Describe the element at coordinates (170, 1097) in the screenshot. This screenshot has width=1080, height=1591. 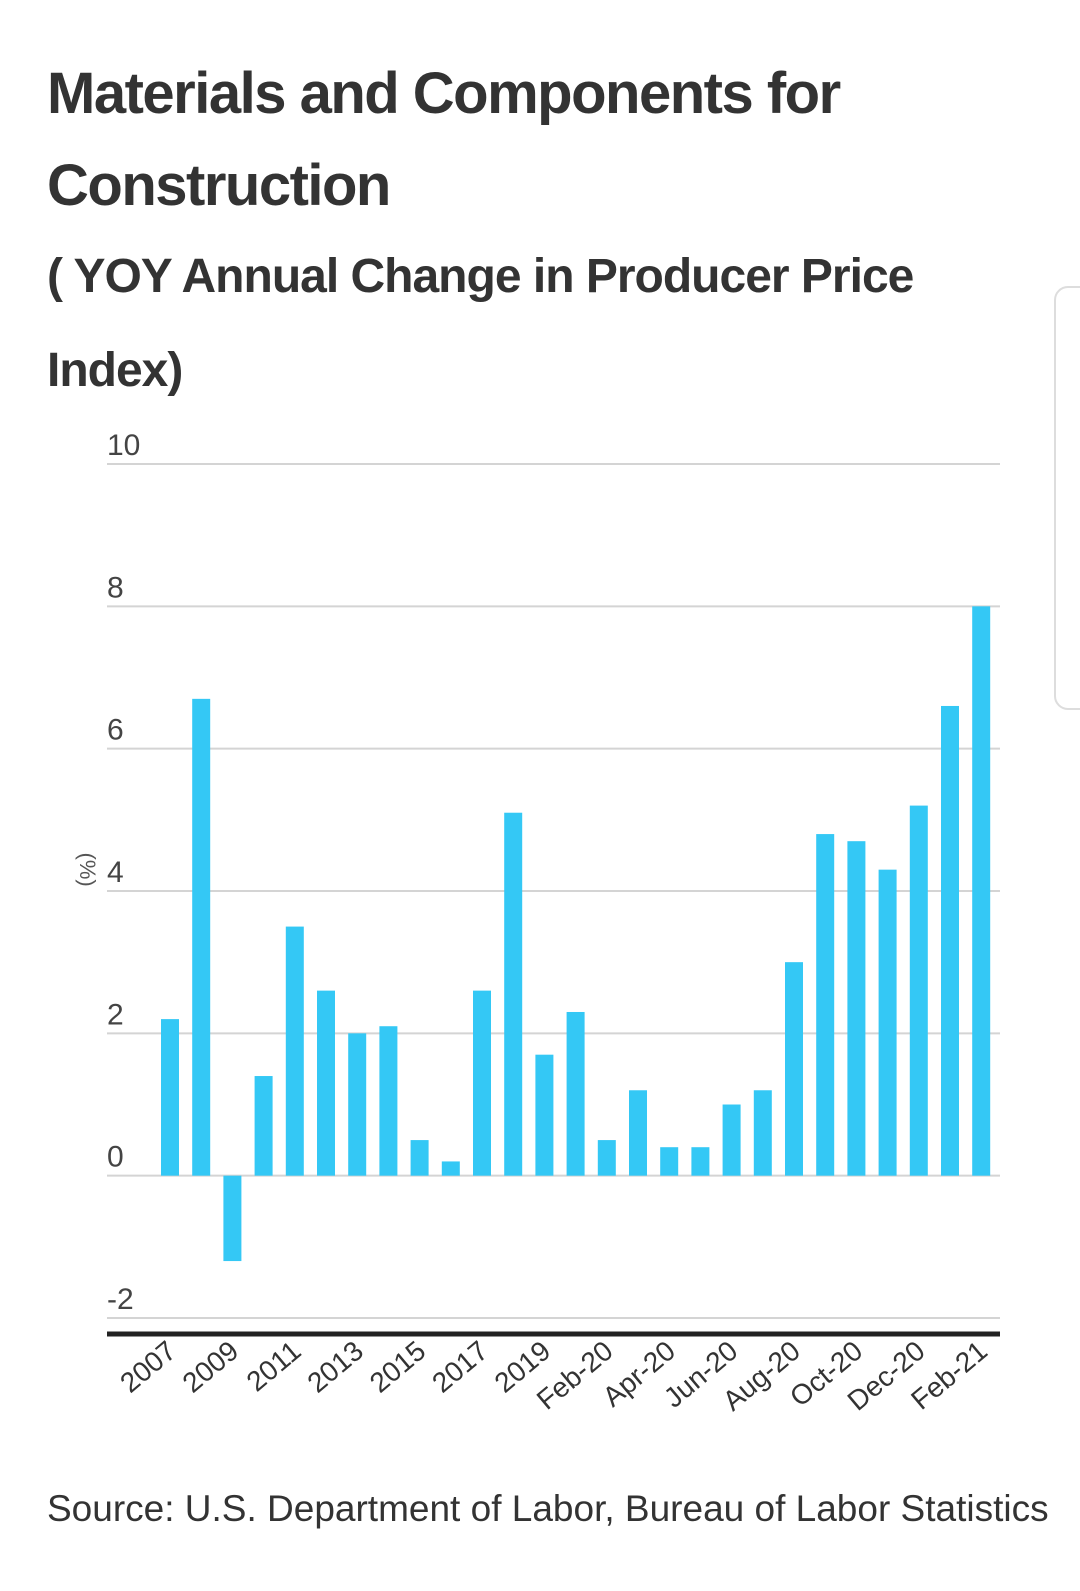
I see `bar-2007` at that location.